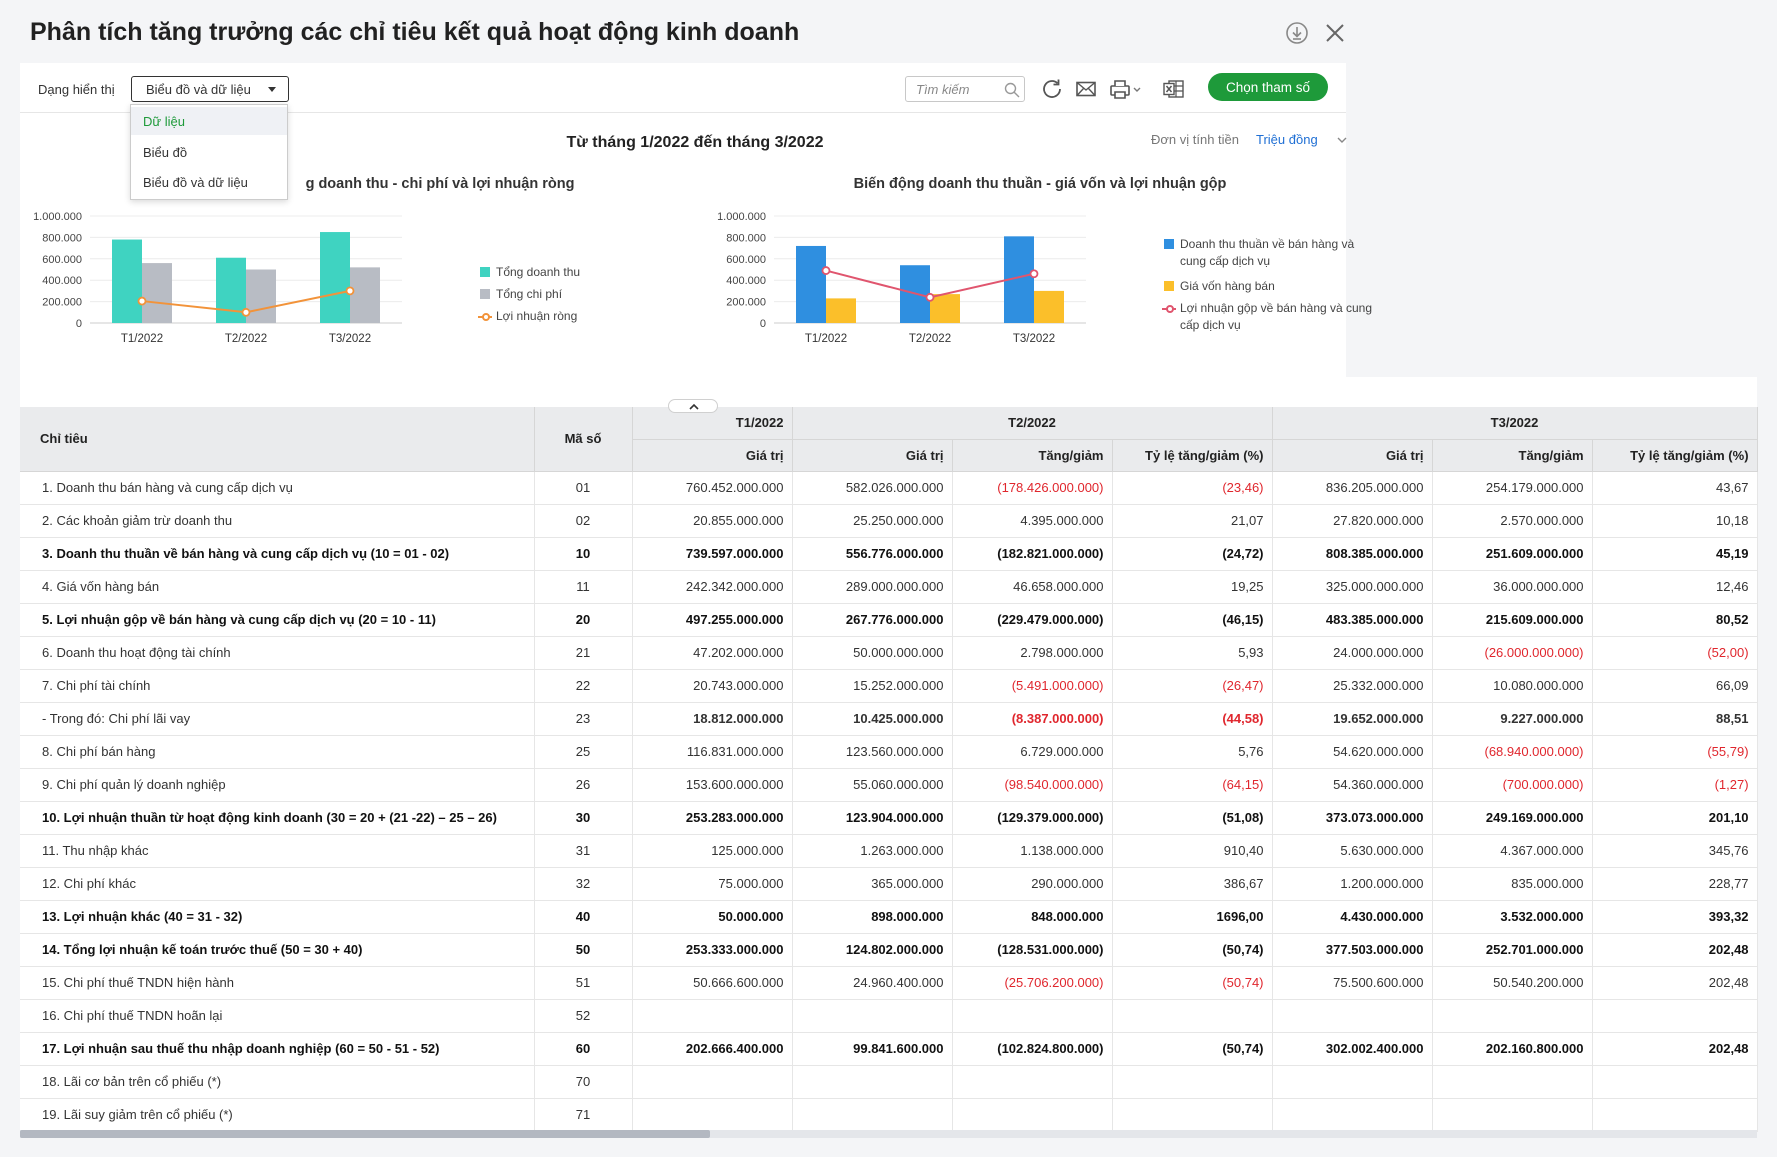  I want to click on excel-icon, so click(1174, 89).